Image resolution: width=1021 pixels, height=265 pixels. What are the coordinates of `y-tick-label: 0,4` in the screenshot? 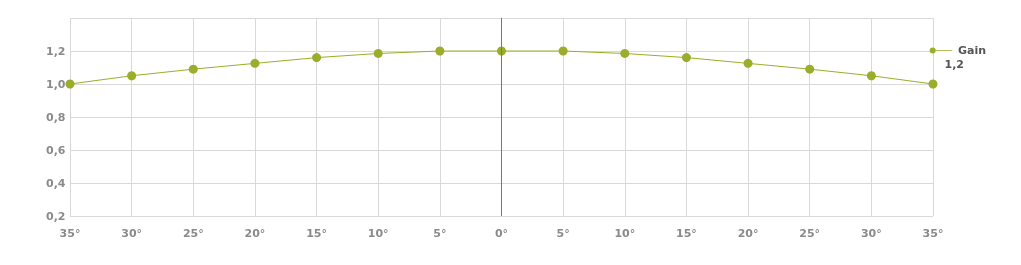 It's located at (56, 183).